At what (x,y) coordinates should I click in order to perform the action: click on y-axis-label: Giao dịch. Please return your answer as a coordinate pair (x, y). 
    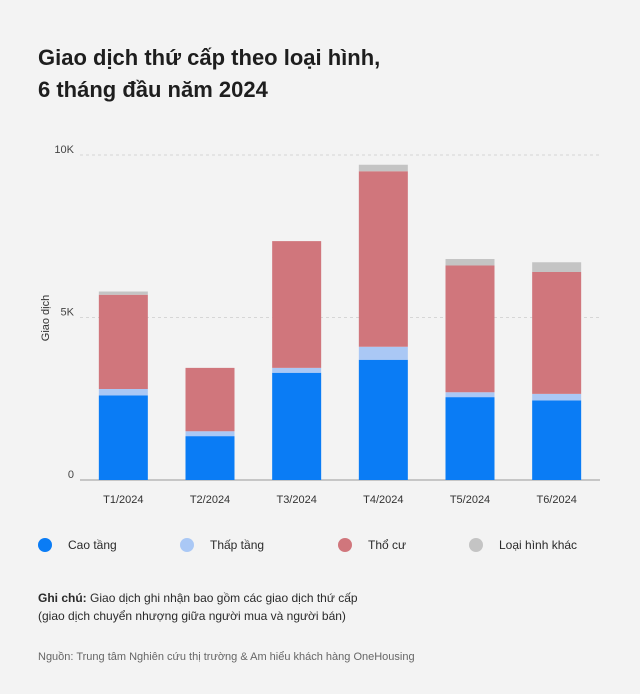
    Looking at the image, I should click on (46, 318).